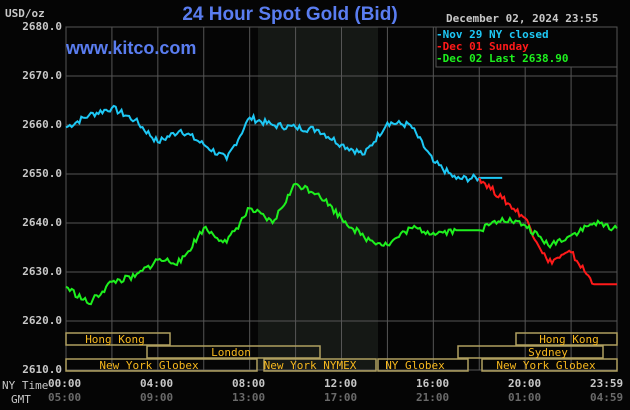 Image resolution: width=630 pixels, height=410 pixels. I want to click on x-tick-ny: 00:00, so click(65, 383).